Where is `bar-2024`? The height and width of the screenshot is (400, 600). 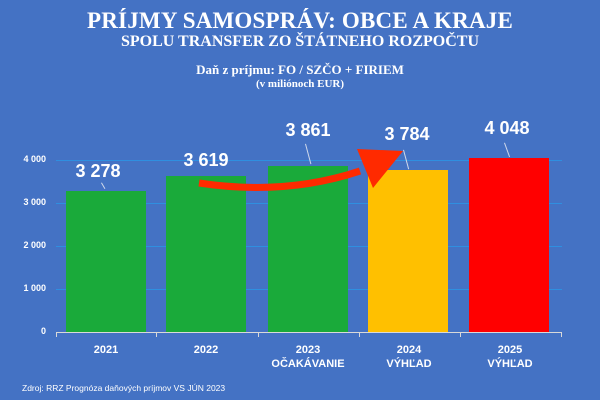
bar-2024 is located at coordinates (408, 251).